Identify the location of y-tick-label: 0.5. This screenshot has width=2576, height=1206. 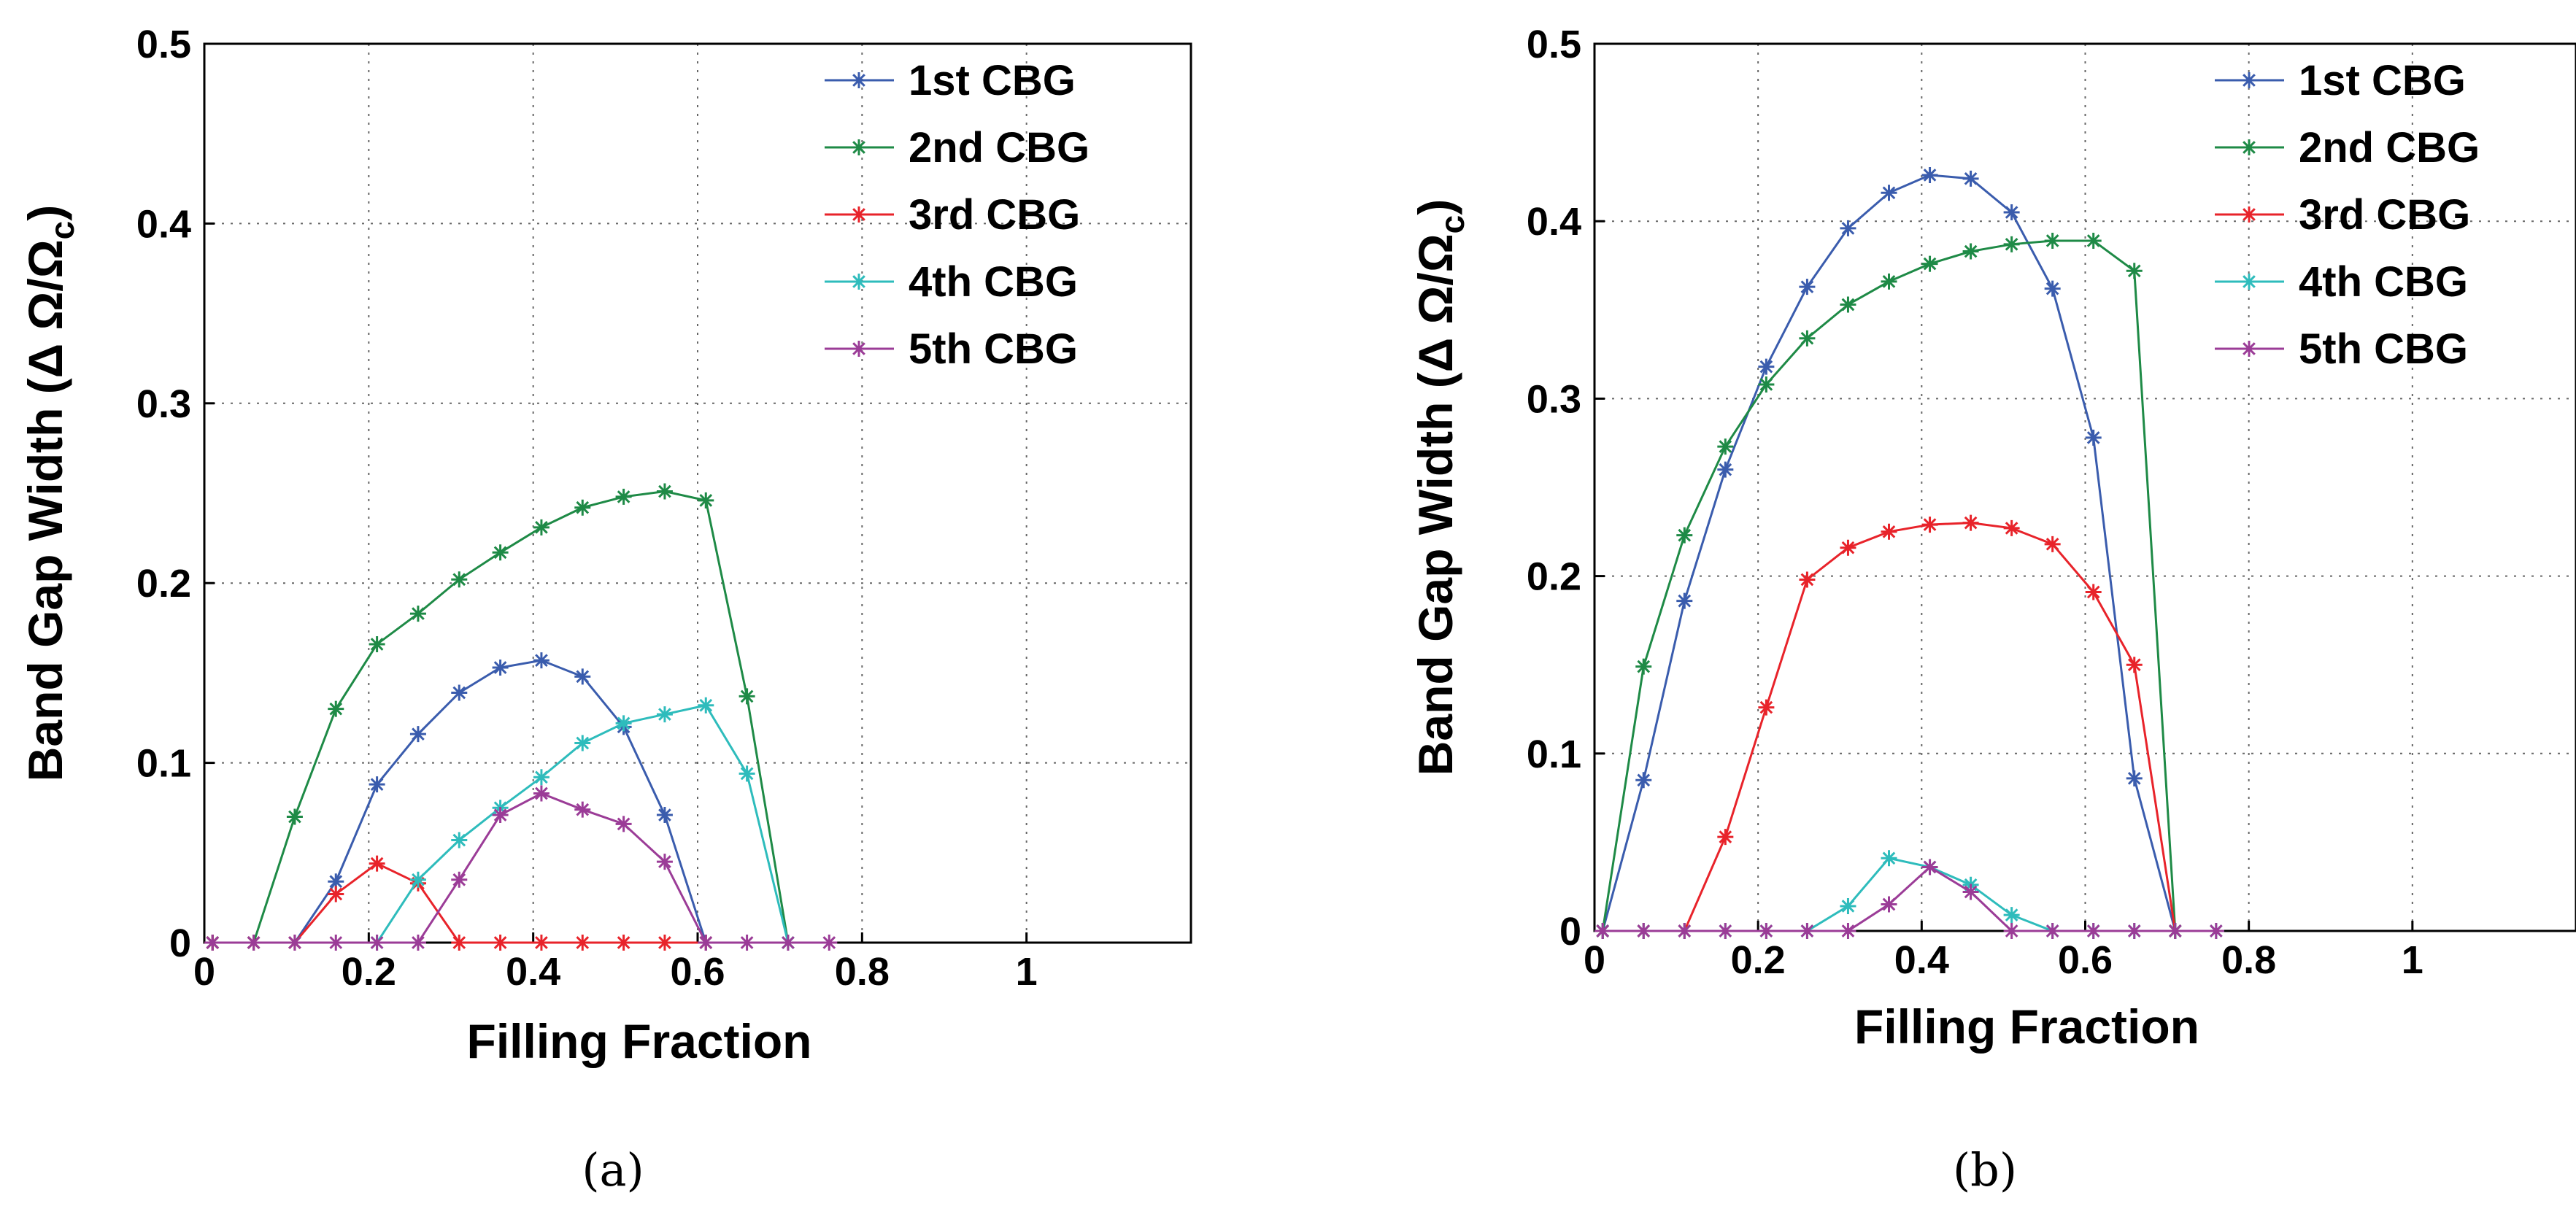
(1554, 44).